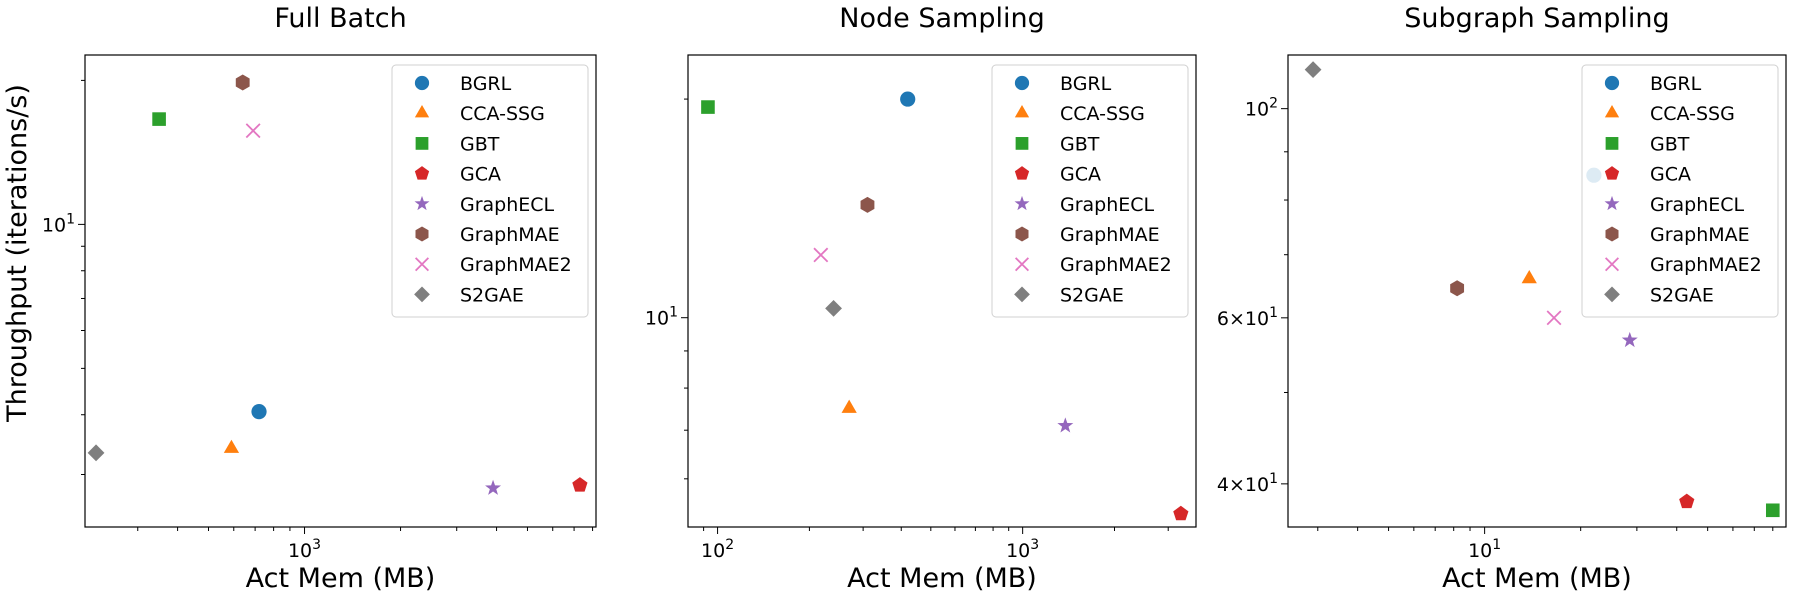 Image resolution: width=1800 pixels, height=600 pixels. I want to click on panel-title: Full Batch, so click(340, 18).